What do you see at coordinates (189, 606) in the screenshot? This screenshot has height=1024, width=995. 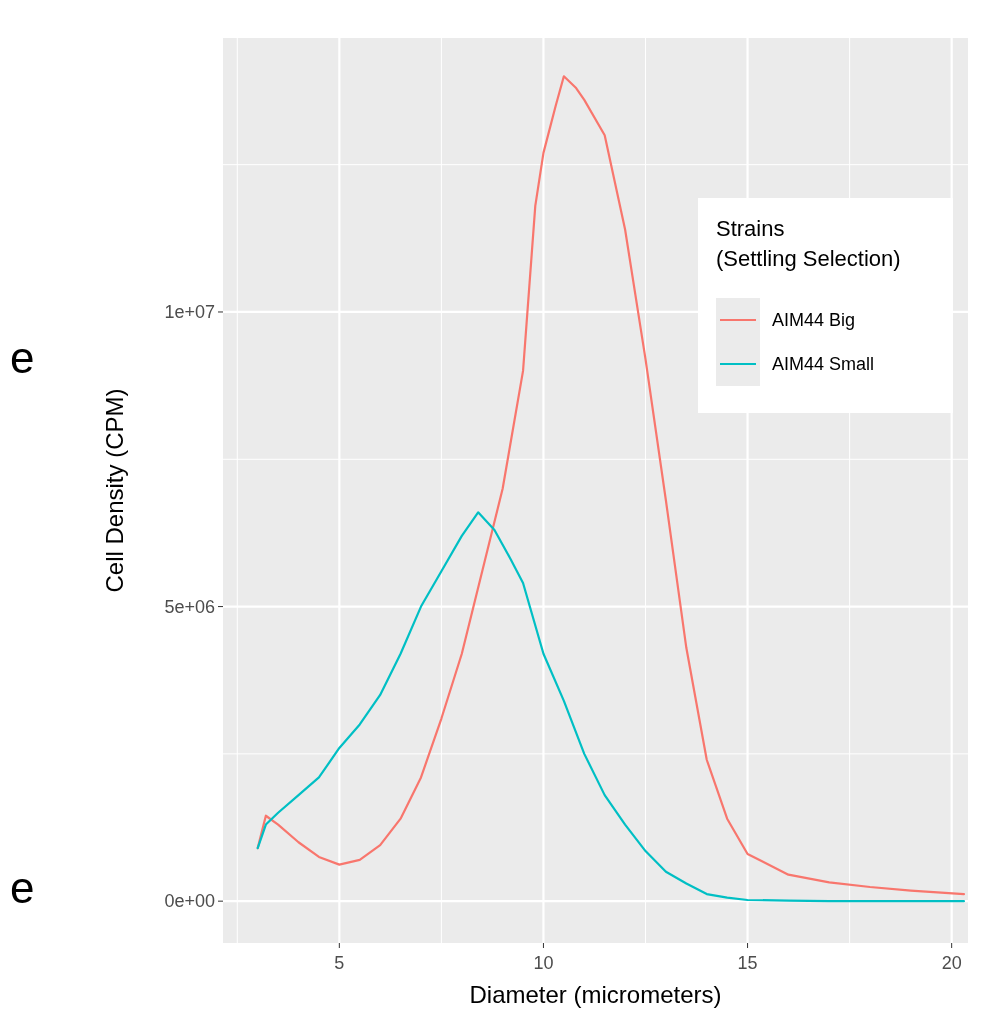 I see `y-tick-label: 5e+06` at bounding box center [189, 606].